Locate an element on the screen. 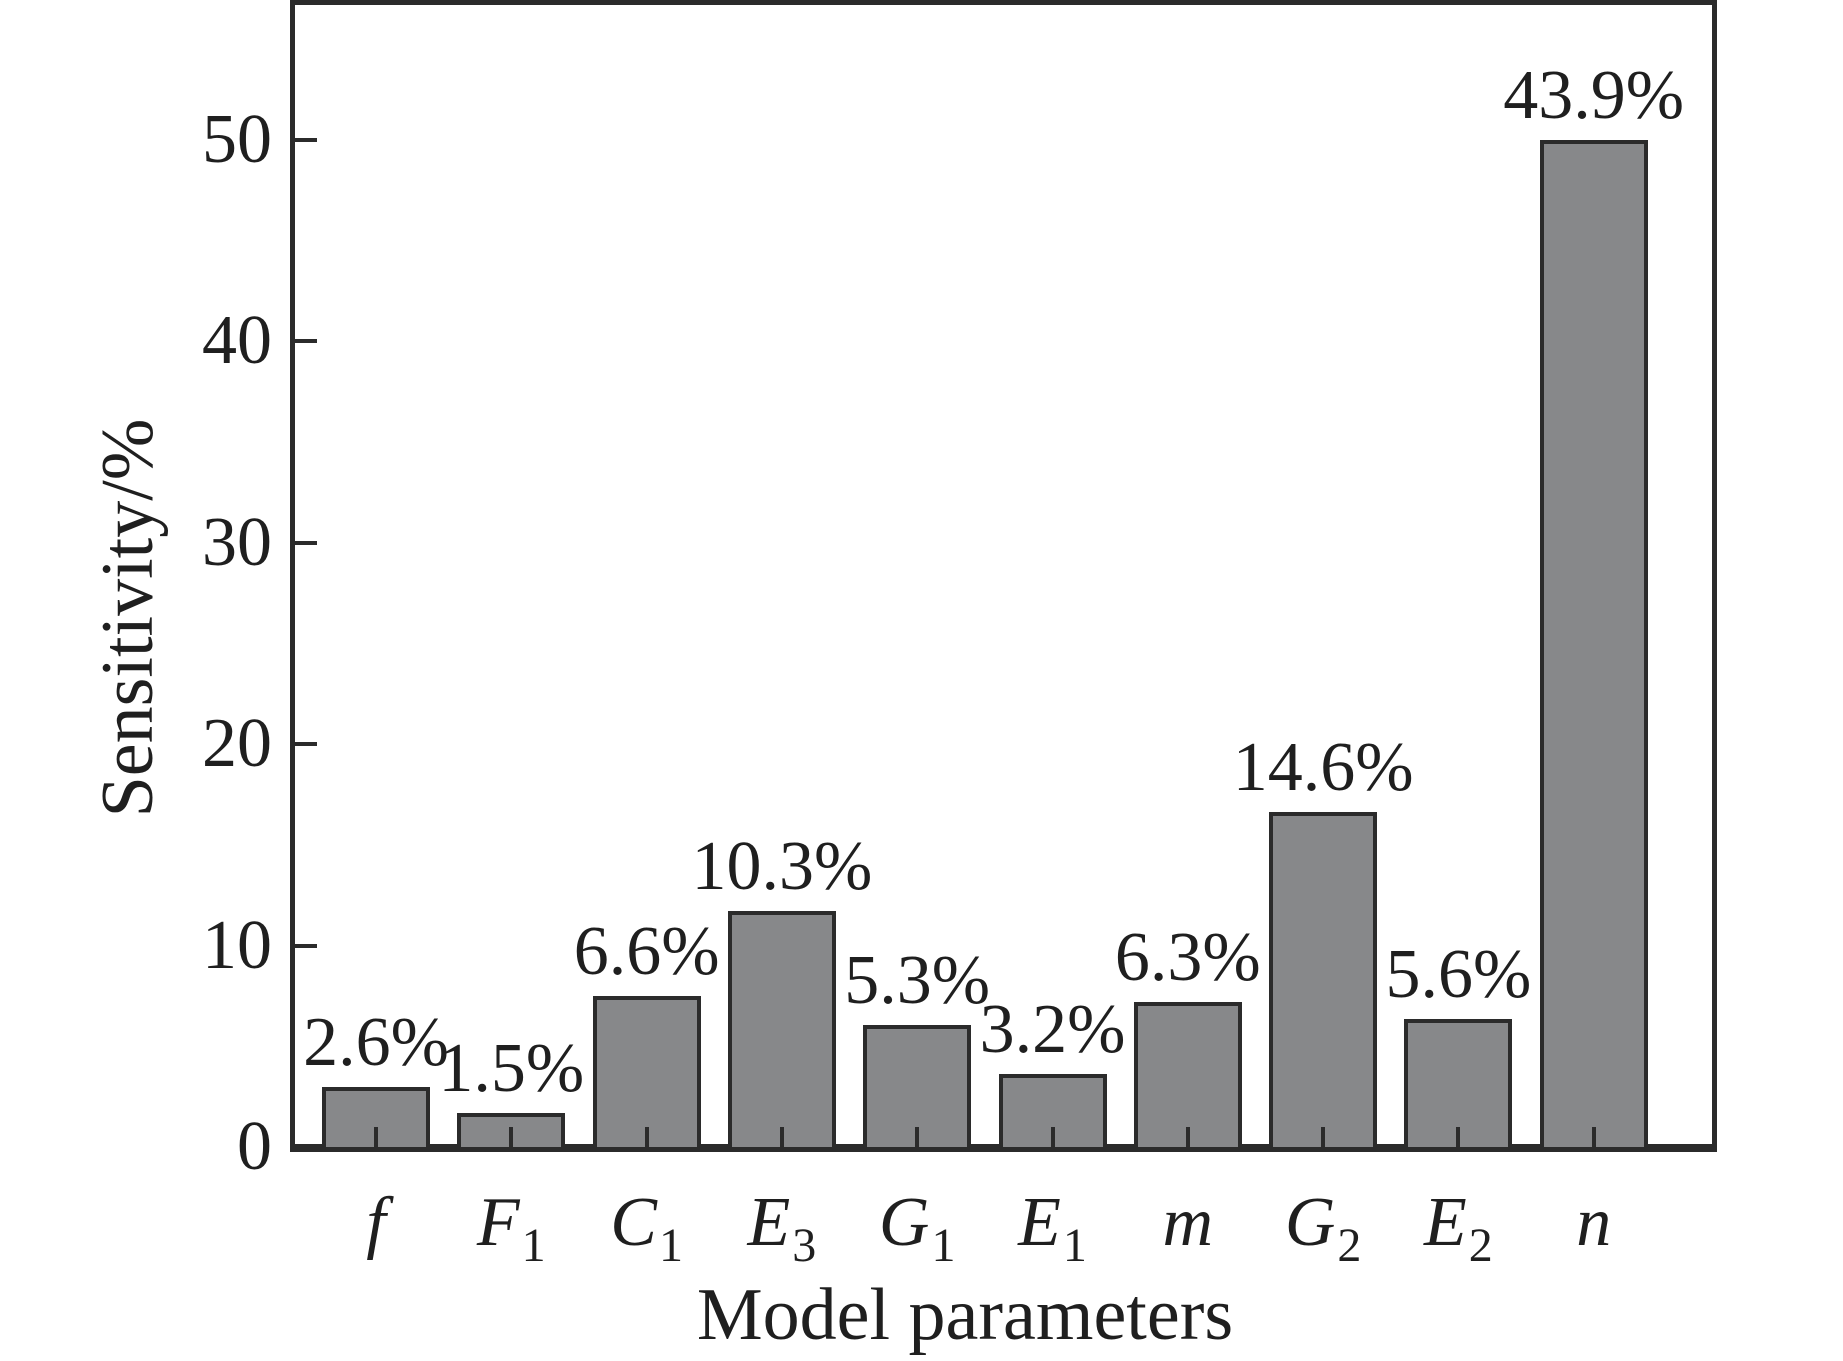 This screenshot has height=1361, width=1843. x-tick-label: f is located at coordinates (375, 1223).